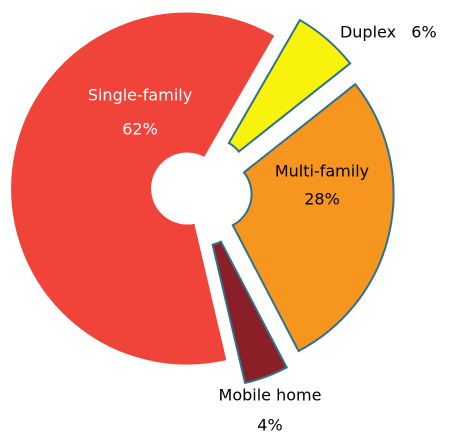 The height and width of the screenshot is (436, 449). I want to click on slice-value-label: 62%, so click(140, 129).